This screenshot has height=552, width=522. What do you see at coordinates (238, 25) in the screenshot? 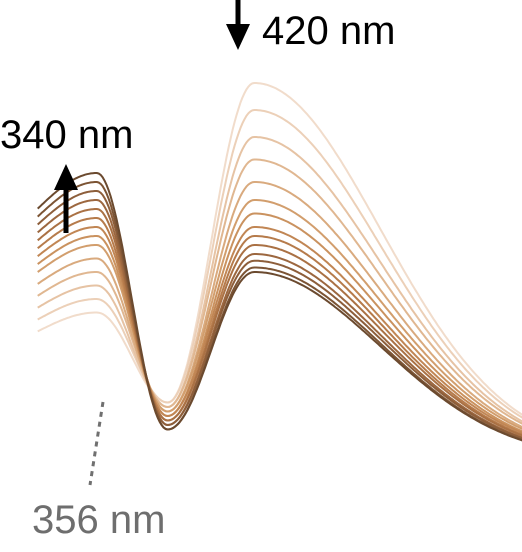
I see `down-arrow-icon` at bounding box center [238, 25].